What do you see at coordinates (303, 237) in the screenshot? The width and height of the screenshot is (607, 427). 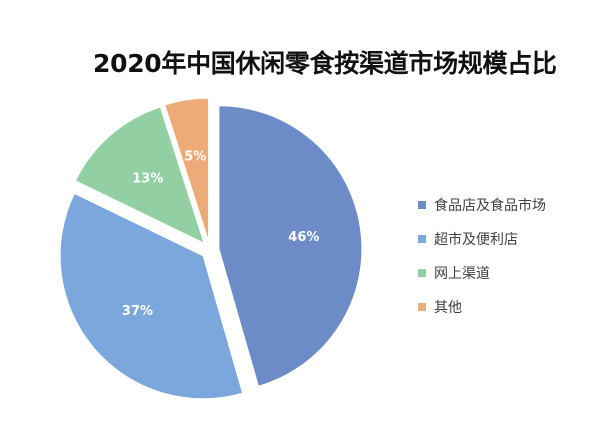 I see `data-label-1: 46%` at bounding box center [303, 237].